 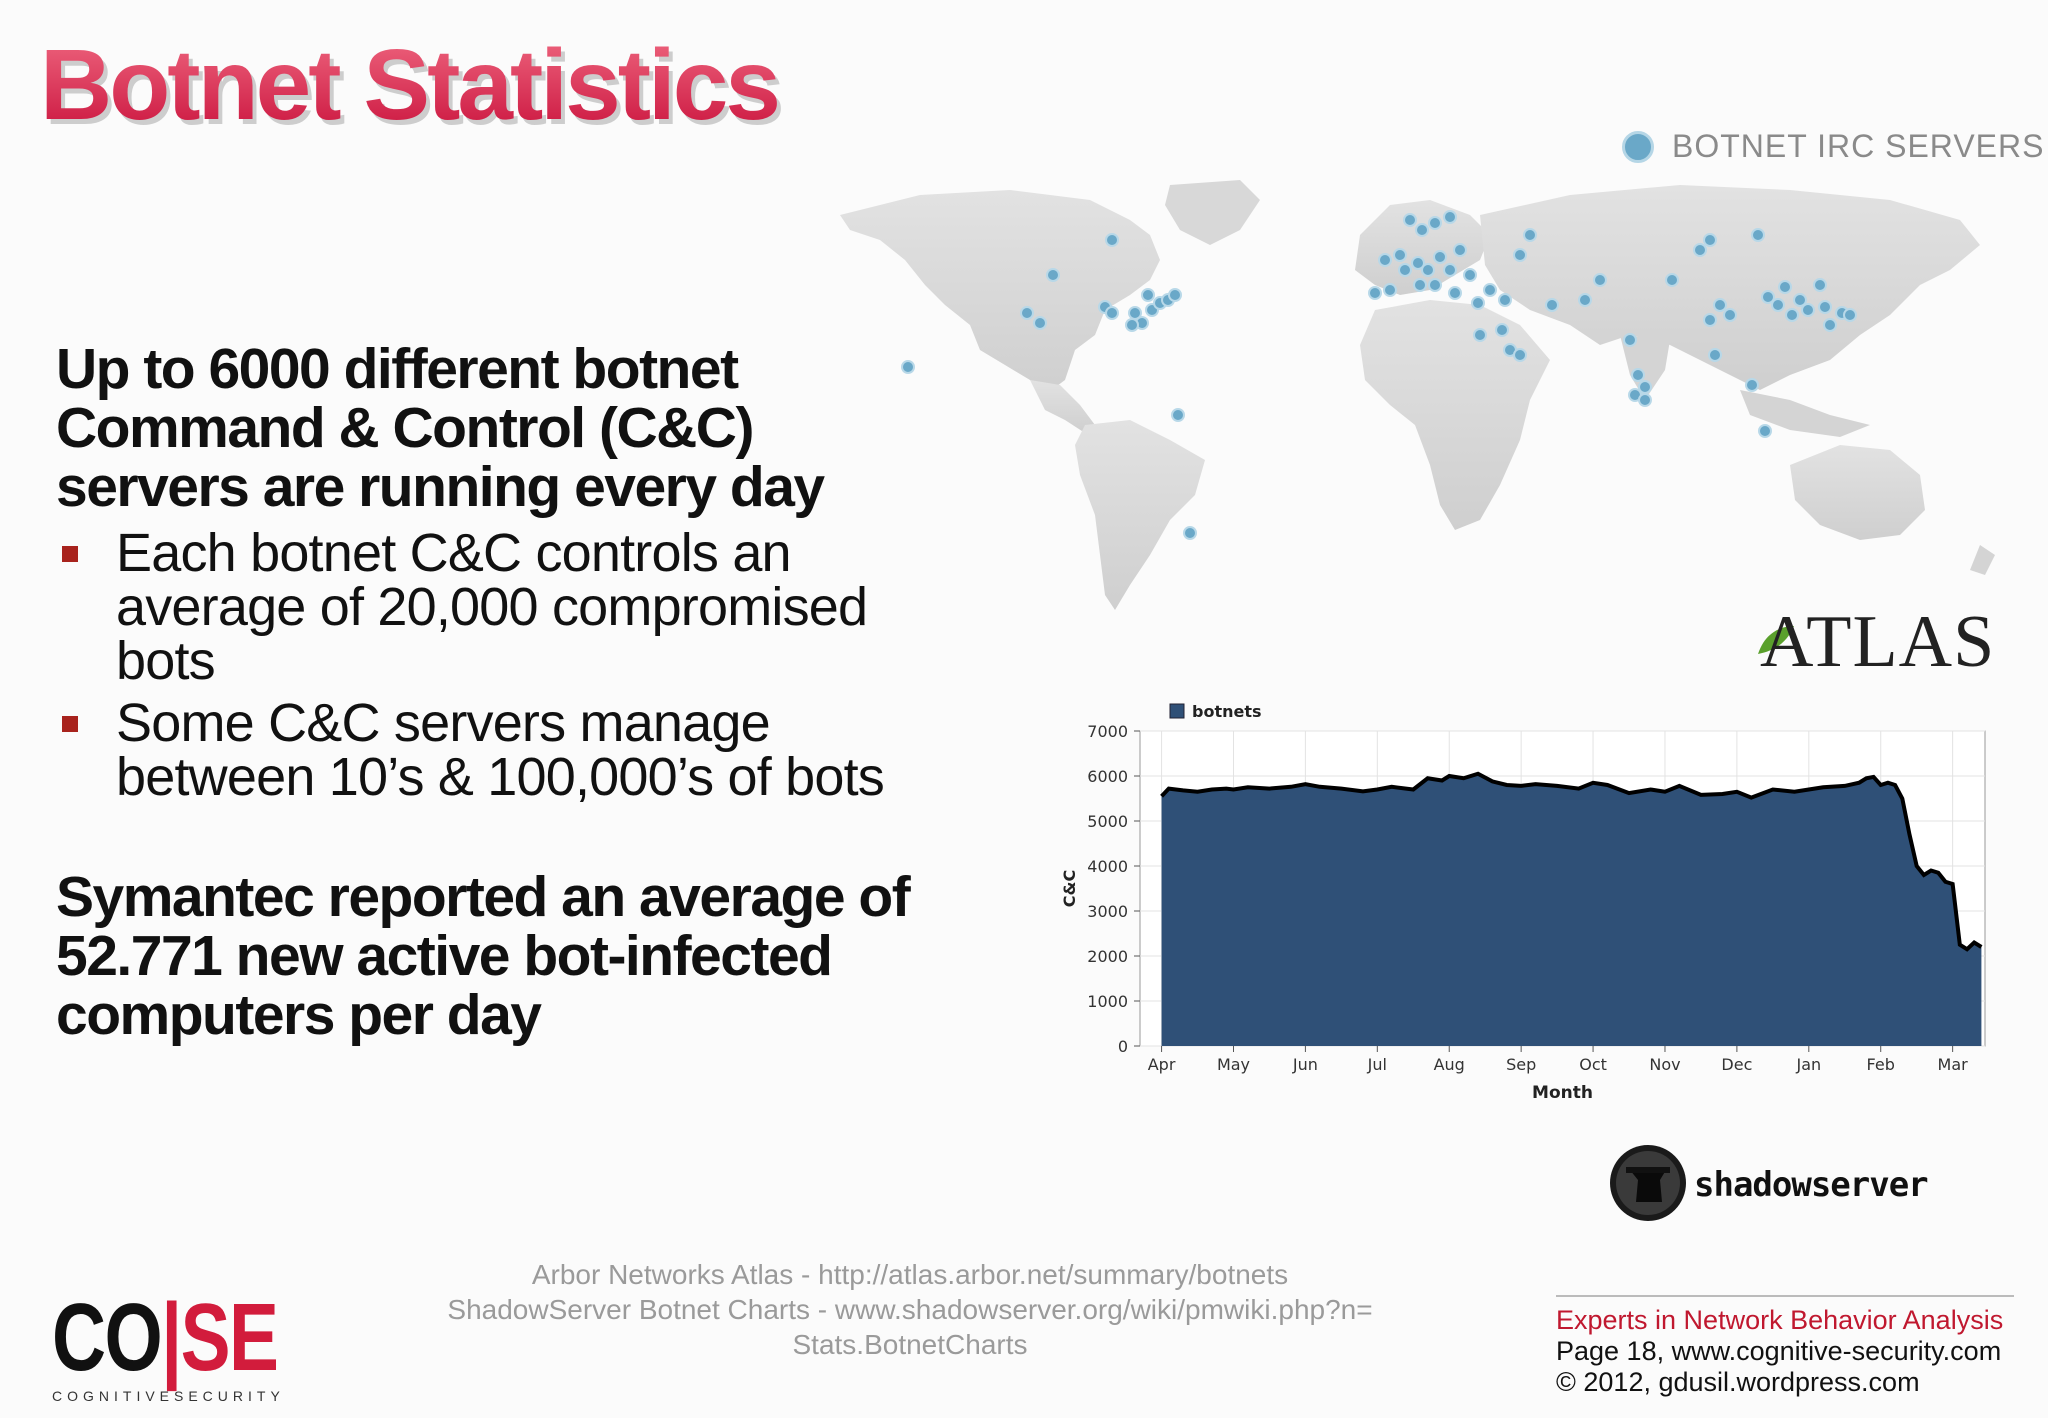 I want to click on logo-se: SE, so click(x=229, y=1337).